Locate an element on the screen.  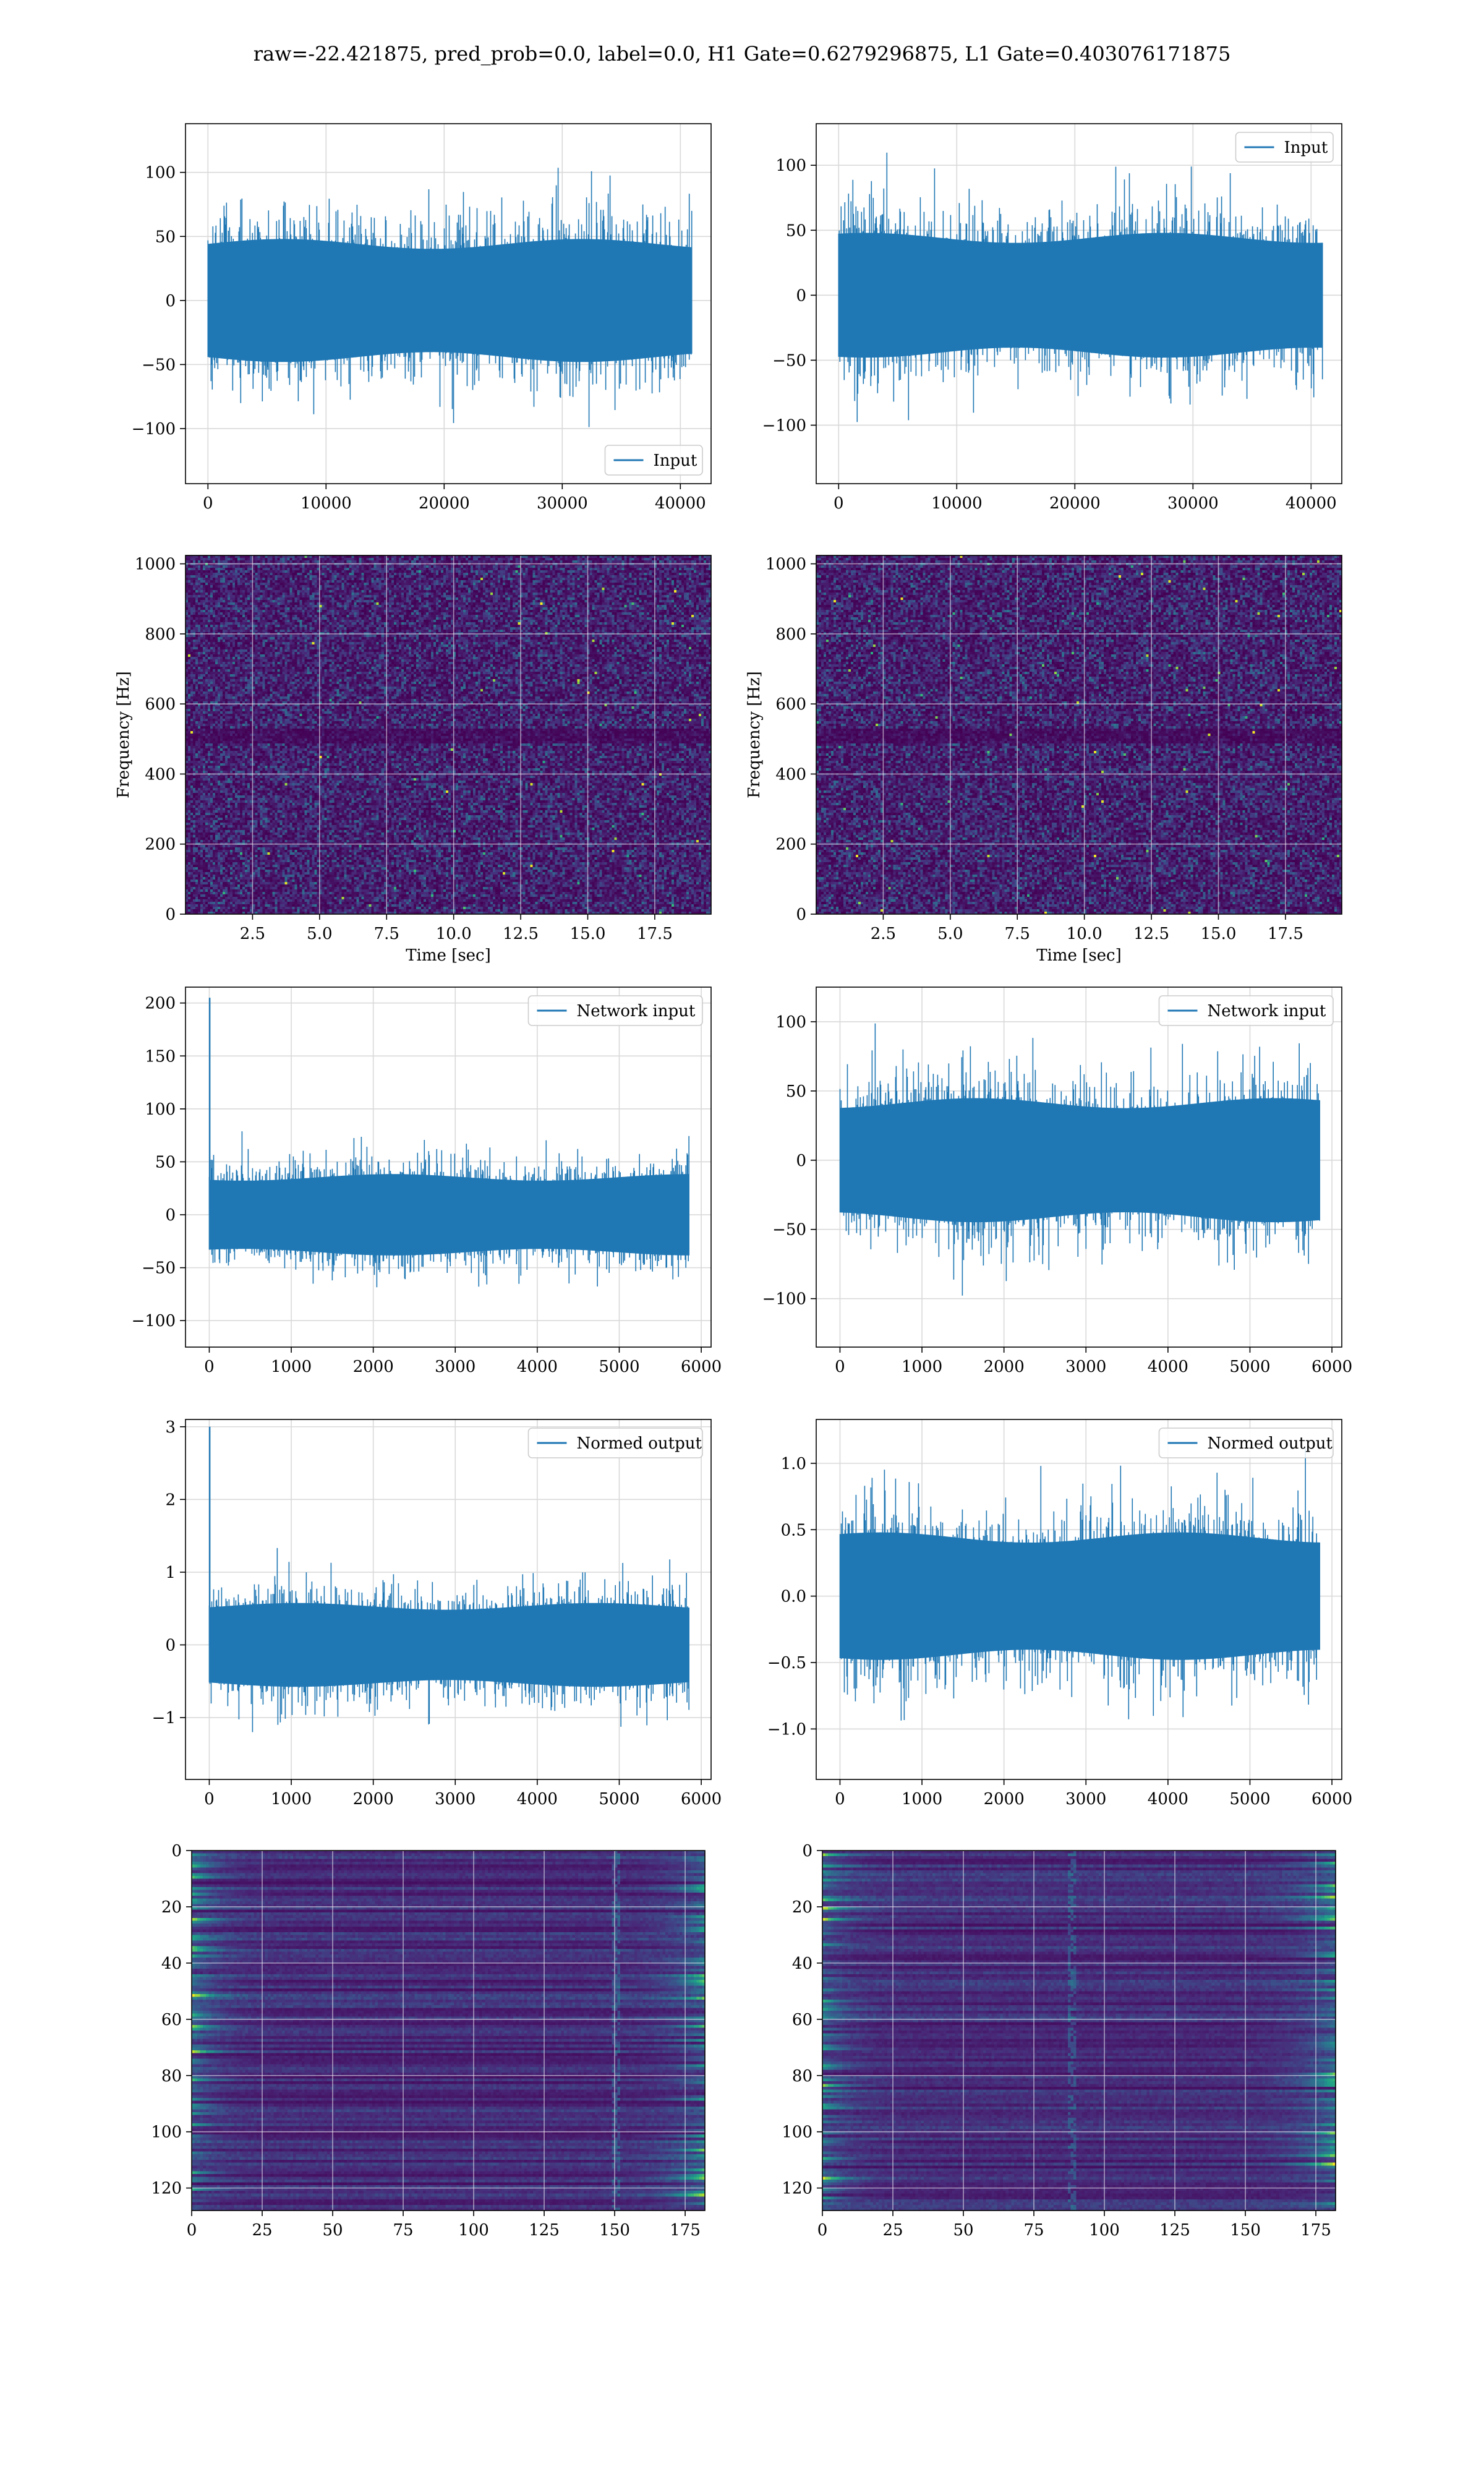
x-tick-label: 7.5 is located at coordinates (386, 934).